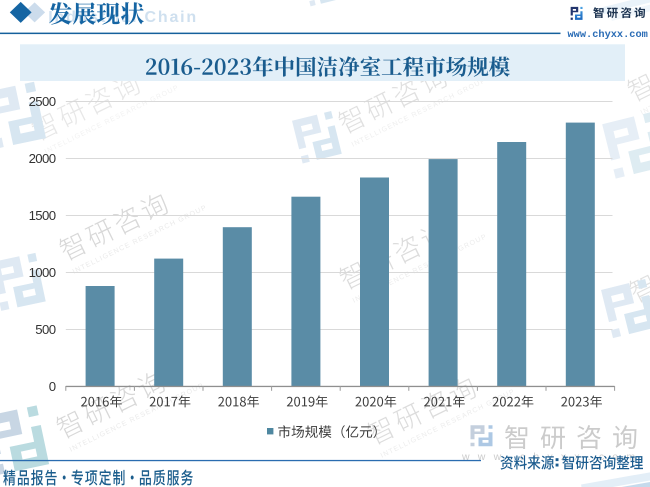  Describe the element at coordinates (608, 35) in the screenshot. I see `svg-text: www.chyxx.com` at that location.